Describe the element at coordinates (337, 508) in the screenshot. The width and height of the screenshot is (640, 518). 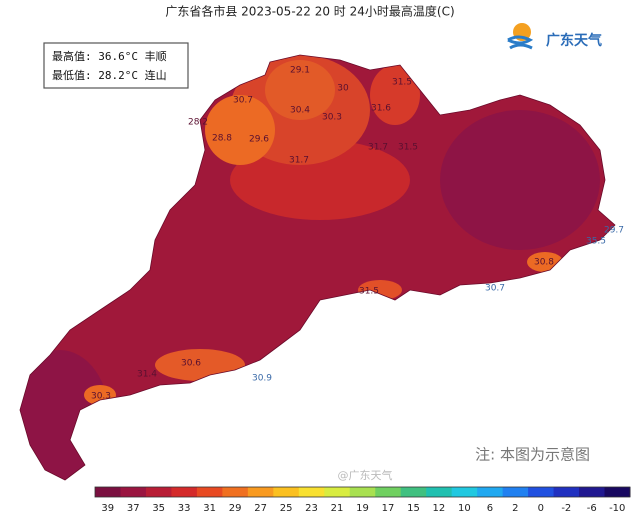
I see `colorbar-tick-label: 21` at that location.